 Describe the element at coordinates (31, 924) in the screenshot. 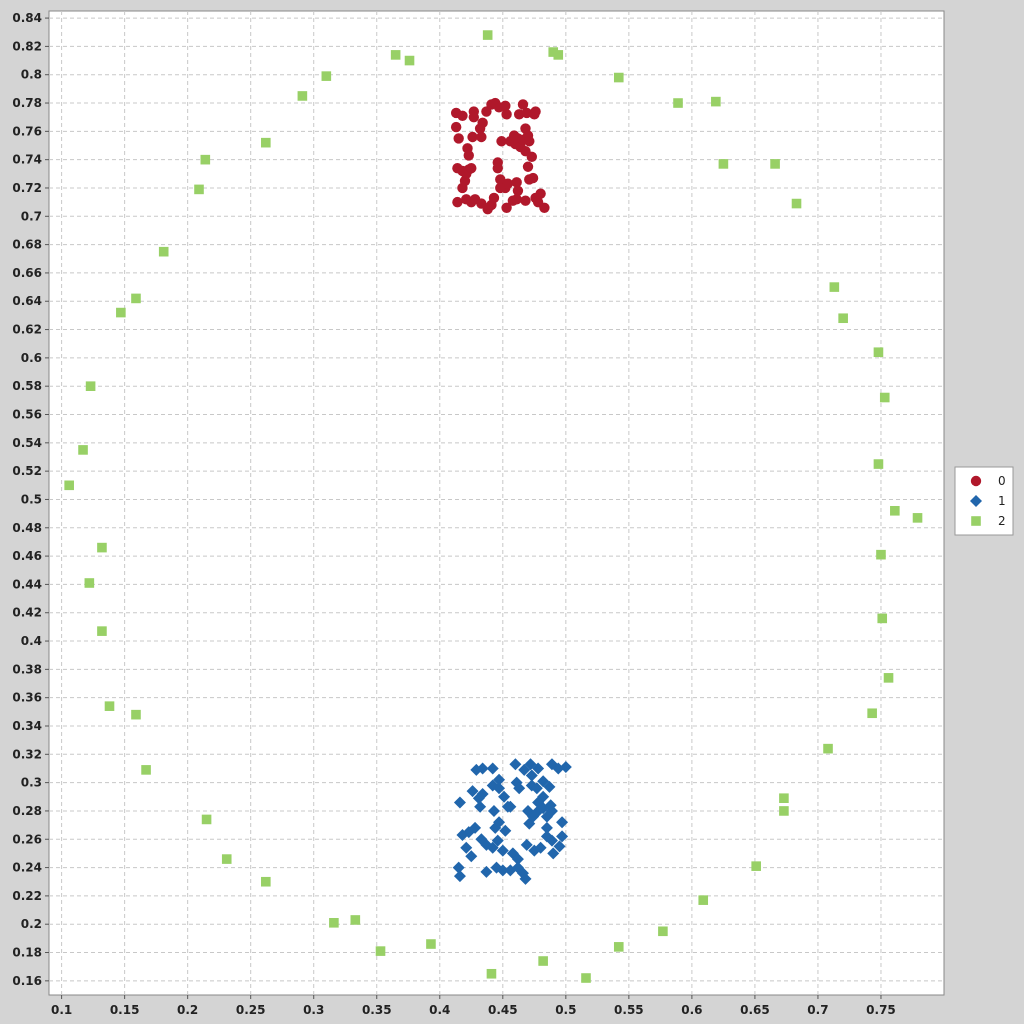

I see `y-tick-label: 0.2` at that location.